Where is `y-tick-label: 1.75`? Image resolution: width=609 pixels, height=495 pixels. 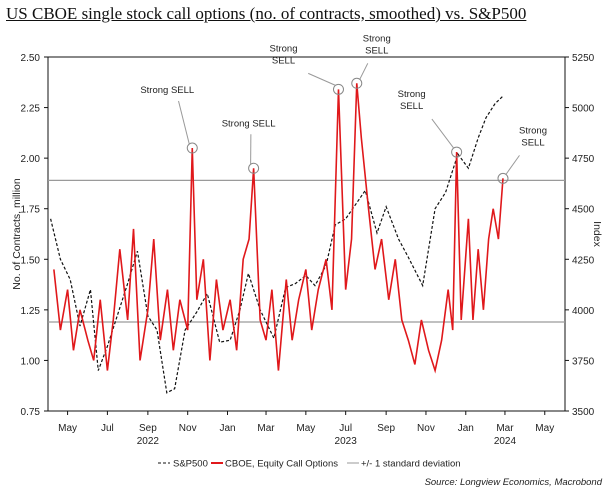
y-tick-label: 1.75 is located at coordinates (31, 210).